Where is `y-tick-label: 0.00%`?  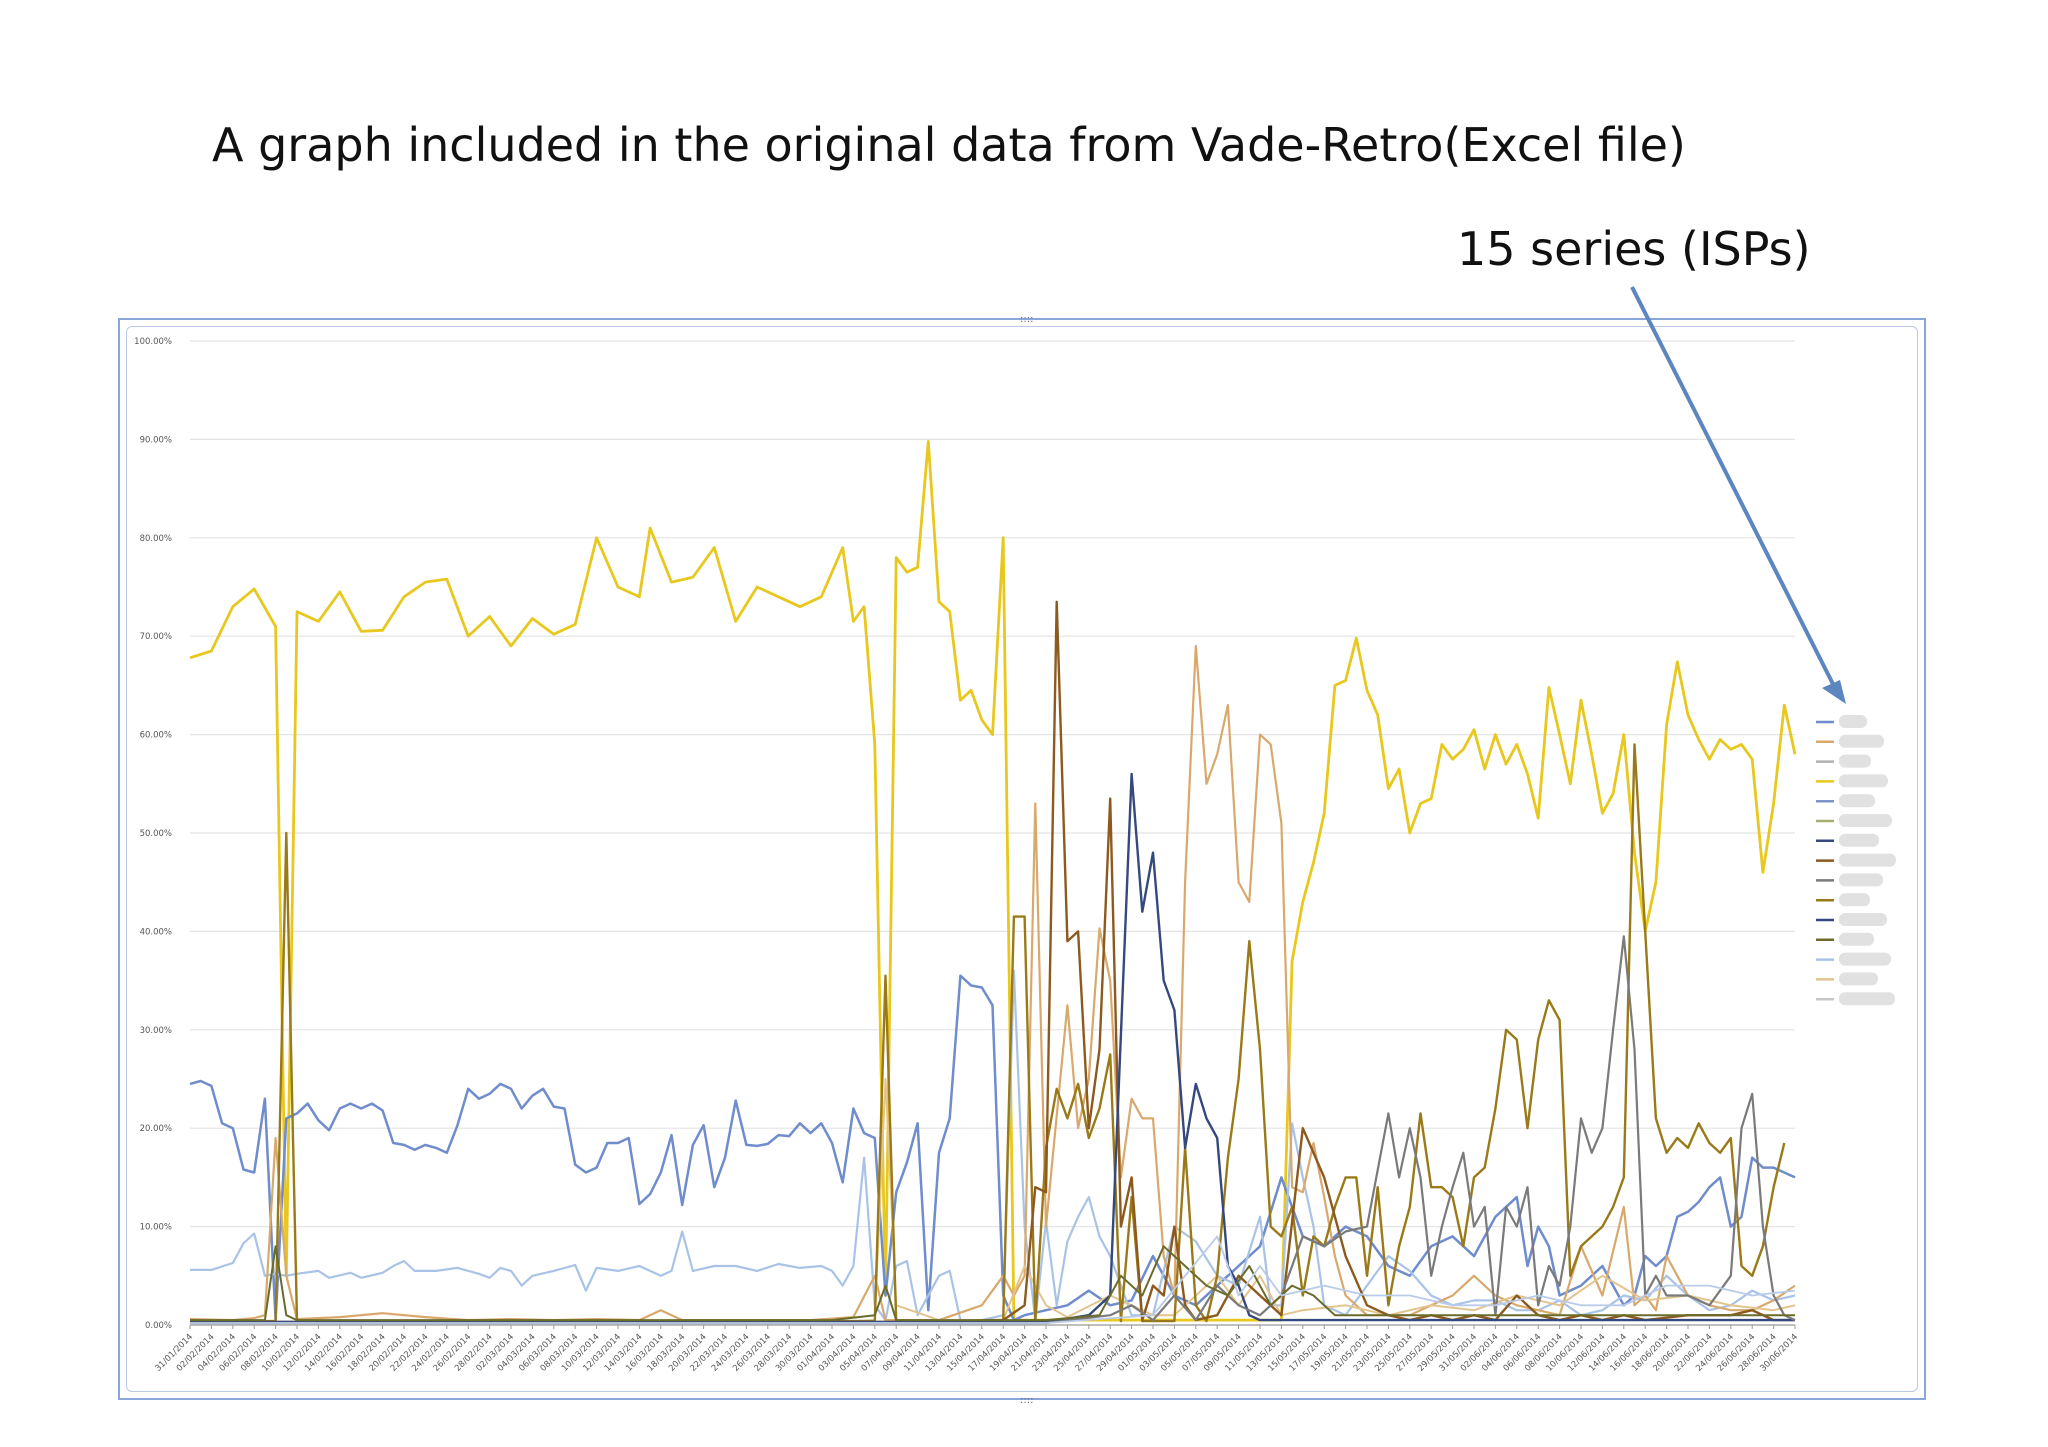 y-tick-label: 0.00% is located at coordinates (158, 1326).